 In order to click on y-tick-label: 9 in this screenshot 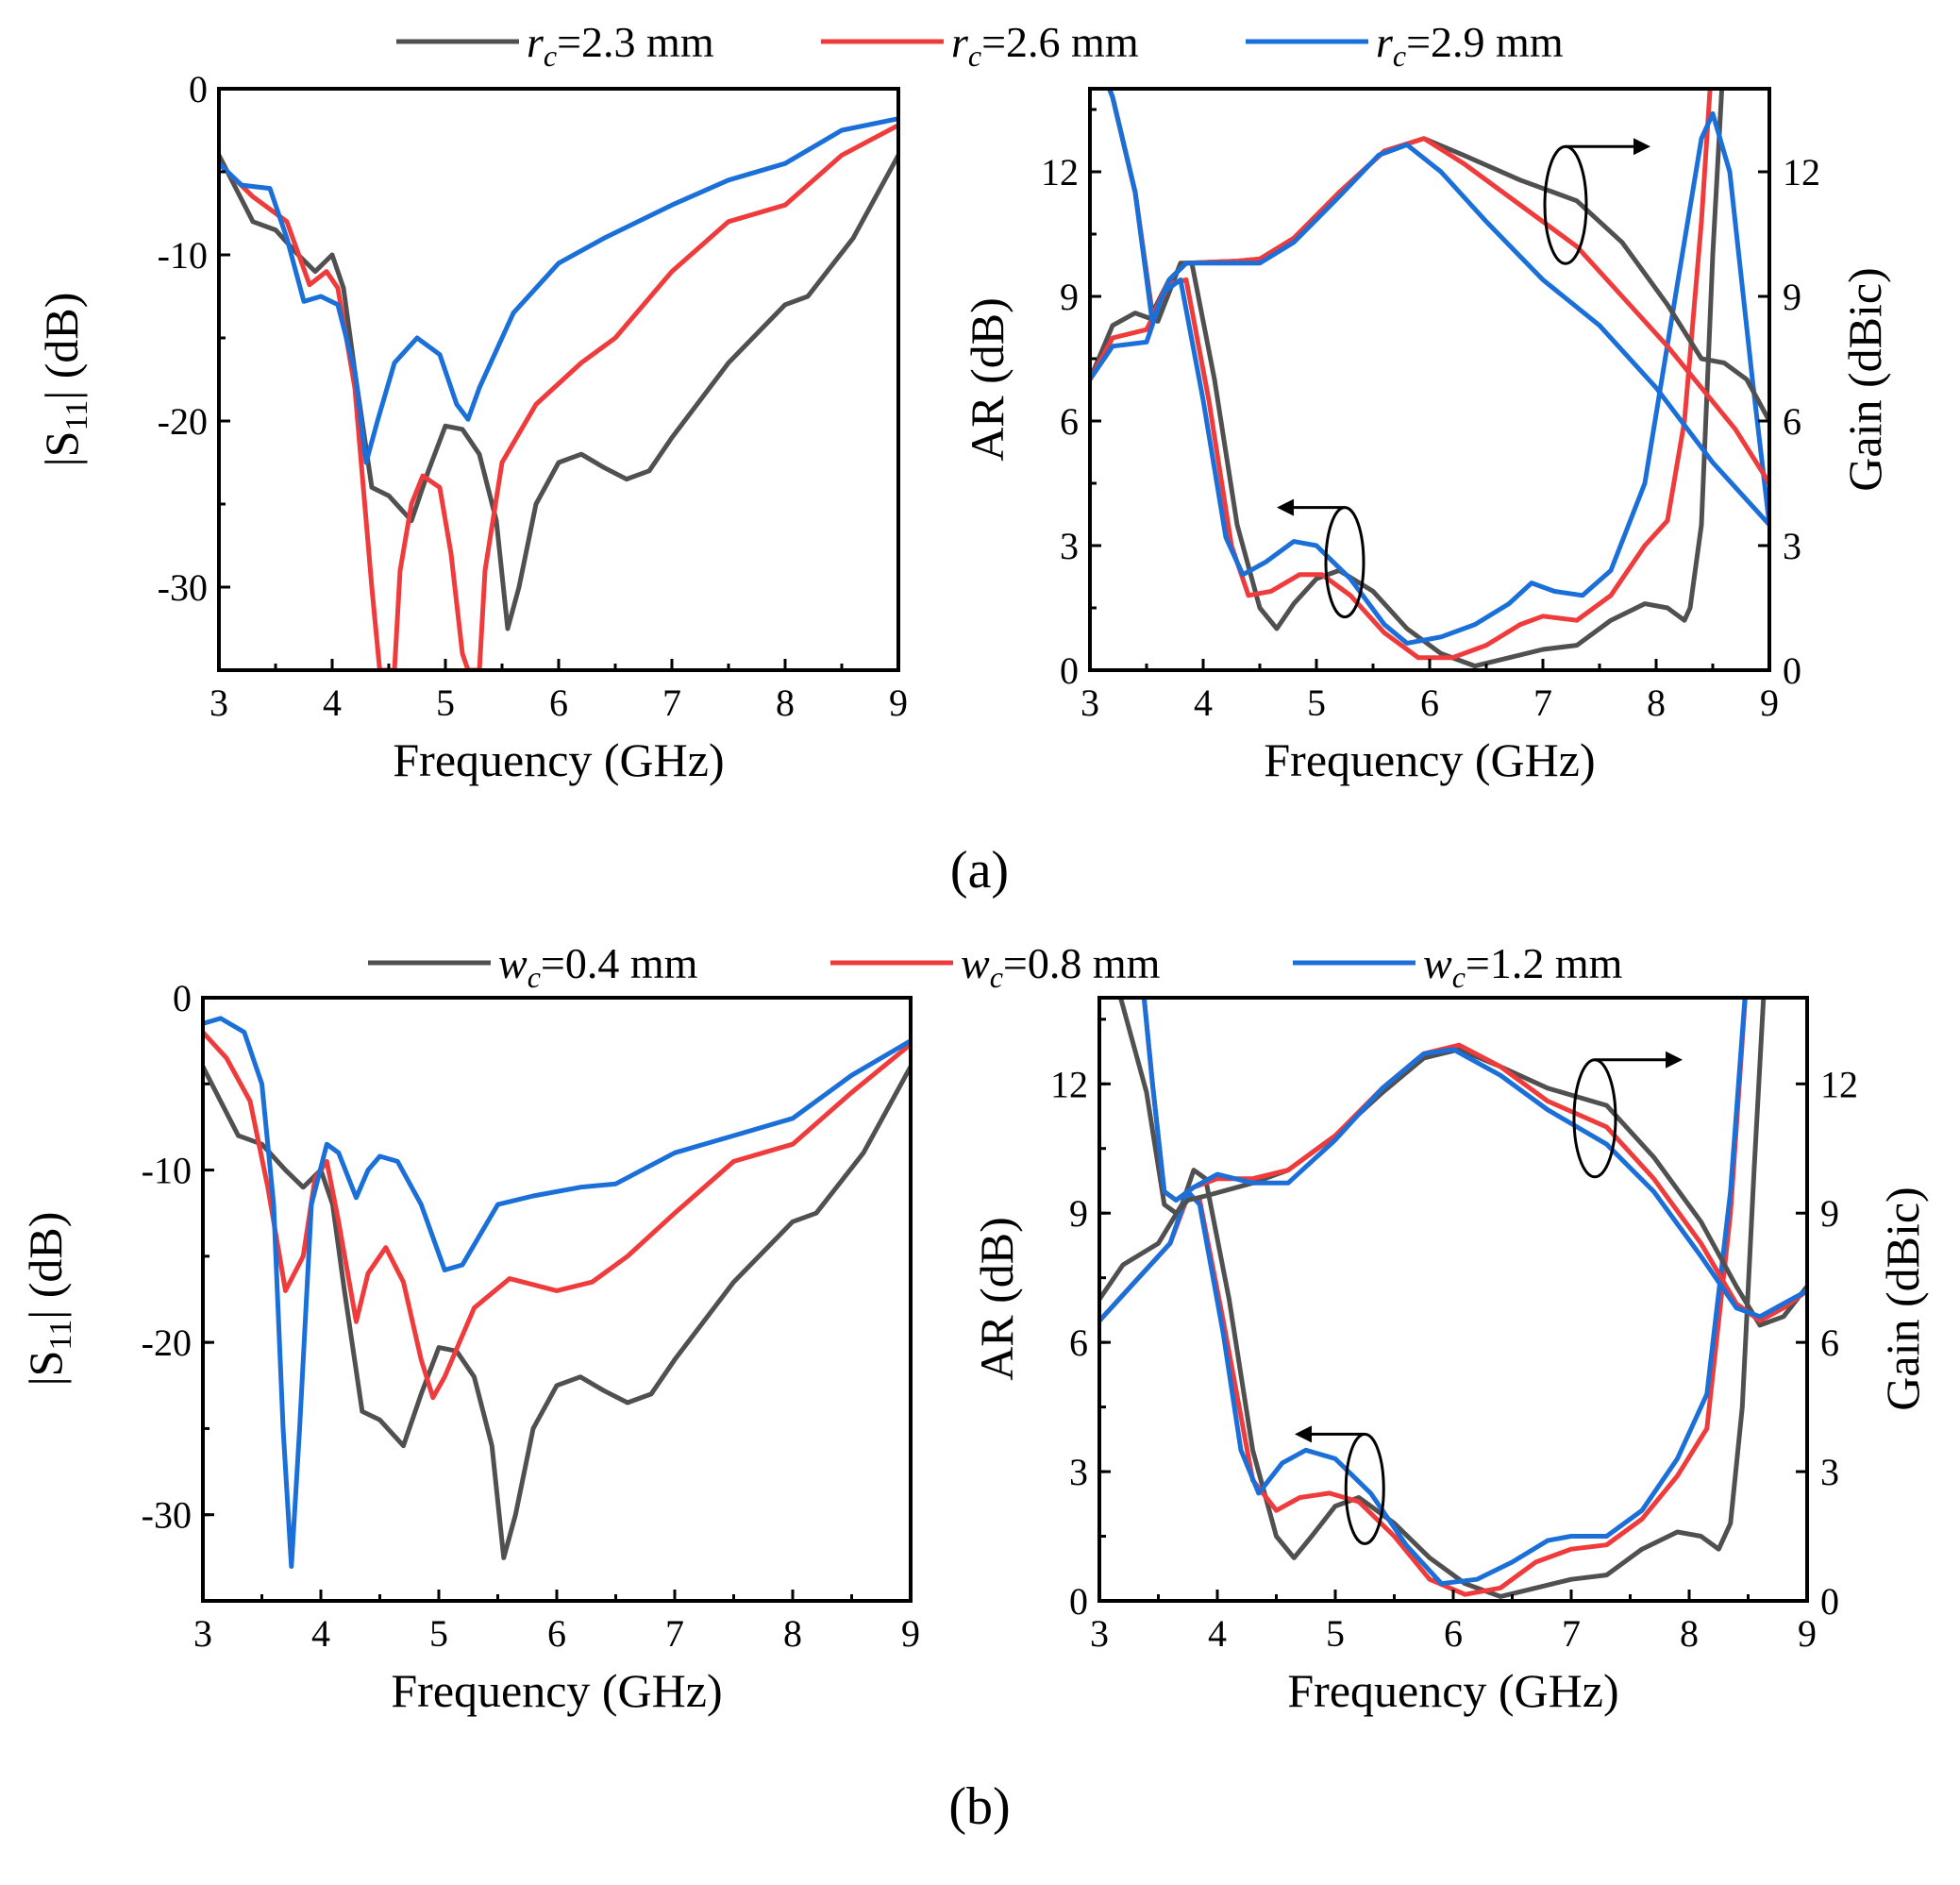, I will do `click(1069, 297)`.